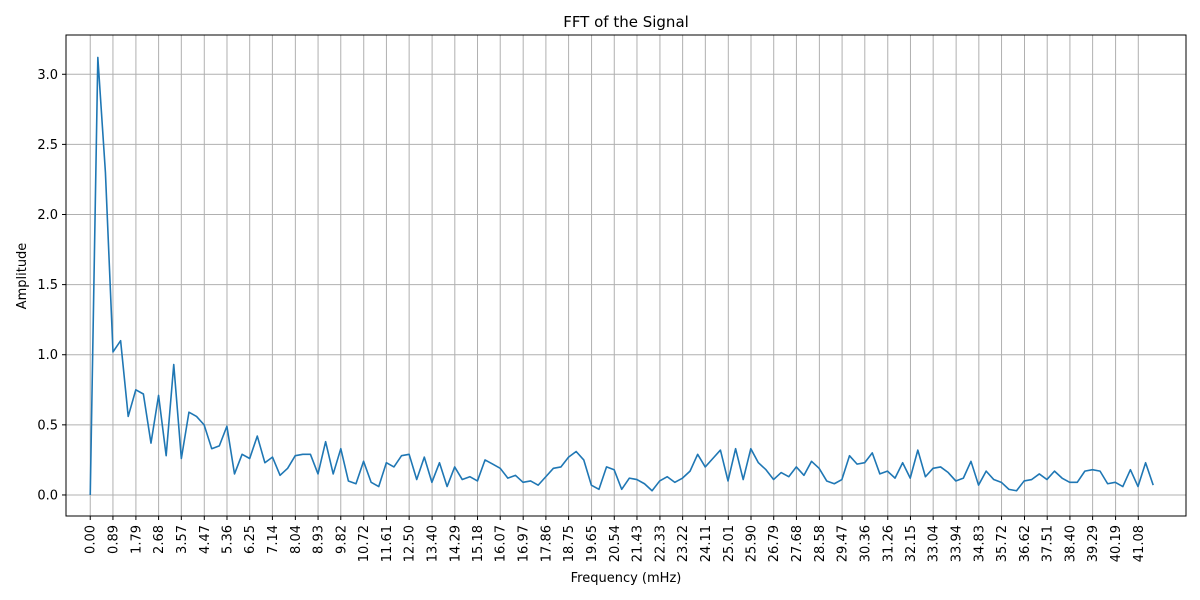  What do you see at coordinates (47, 215) in the screenshot?
I see `y-tick-label: 2.0` at bounding box center [47, 215].